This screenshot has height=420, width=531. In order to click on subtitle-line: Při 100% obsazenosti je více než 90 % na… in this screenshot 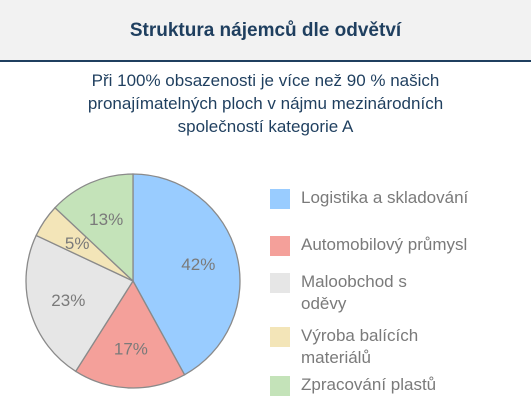, I will do `click(265, 80)`.